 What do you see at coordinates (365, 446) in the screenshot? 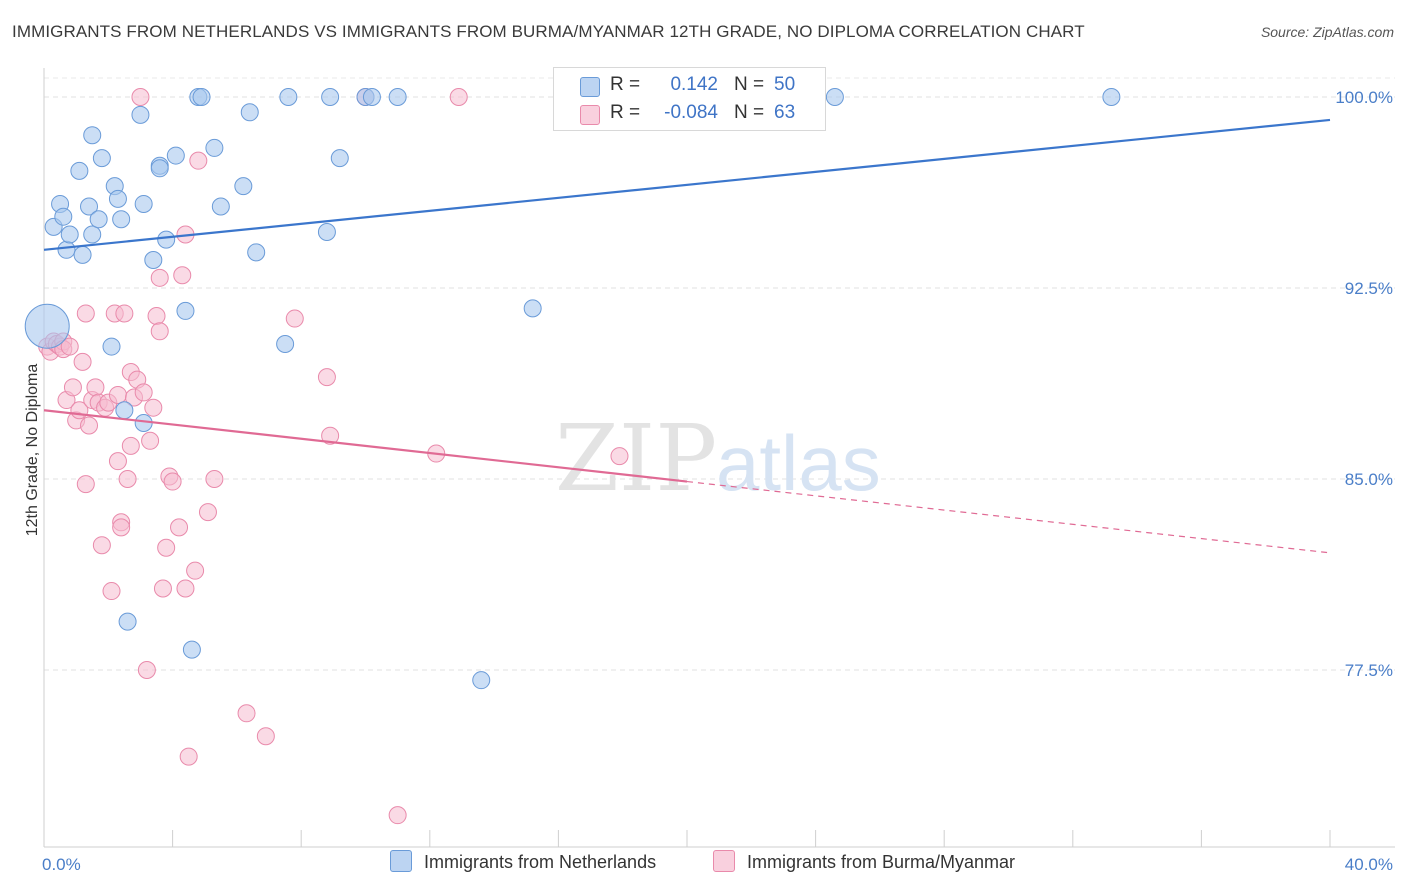
I see `burma-trend-line` at bounding box center [365, 446].